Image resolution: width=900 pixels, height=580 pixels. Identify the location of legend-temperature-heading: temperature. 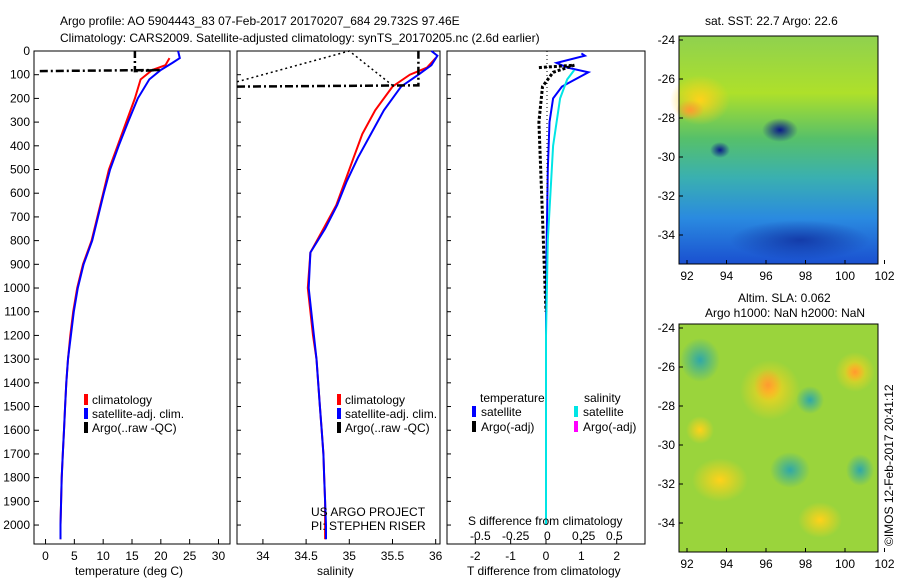
(512, 398).